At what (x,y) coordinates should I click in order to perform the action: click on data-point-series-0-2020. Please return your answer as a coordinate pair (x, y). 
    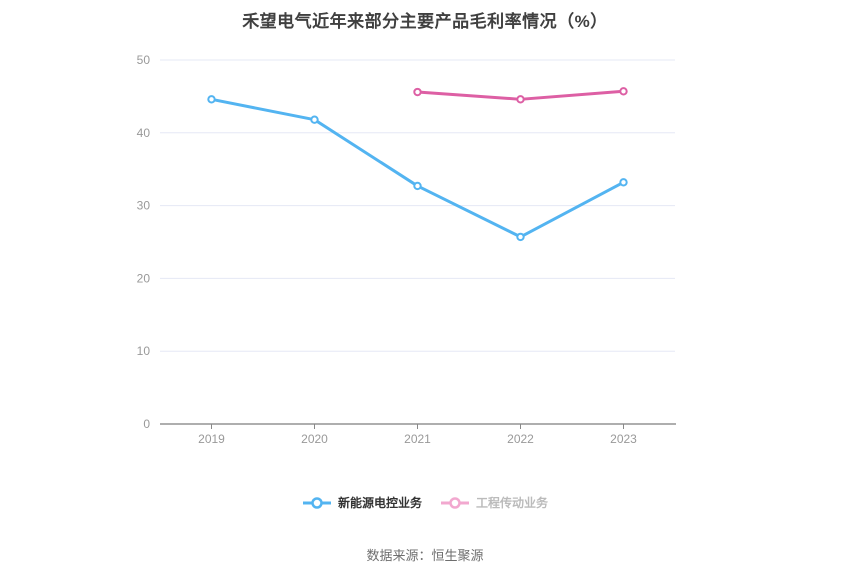
    Looking at the image, I should click on (314, 119).